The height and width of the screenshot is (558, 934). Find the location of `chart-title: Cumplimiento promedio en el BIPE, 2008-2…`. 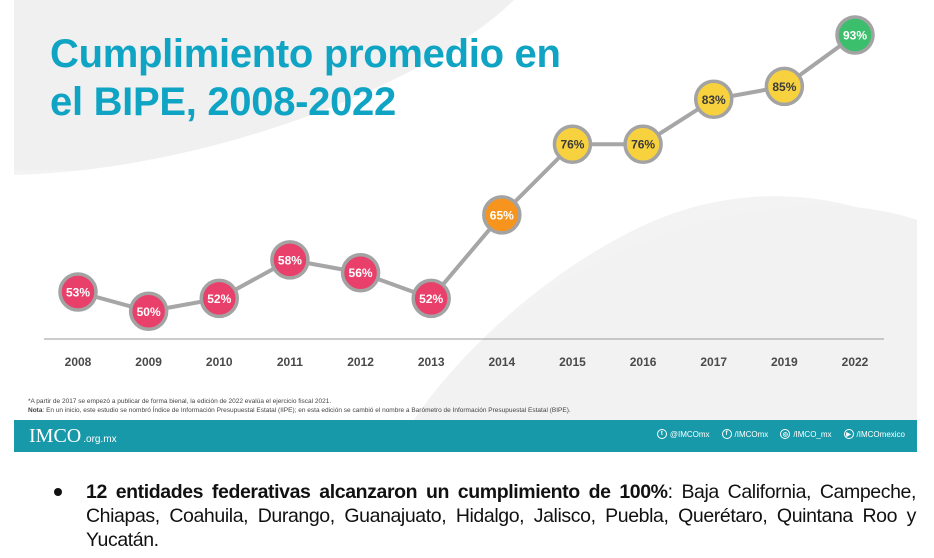

chart-title: Cumplimiento promedio en el BIPE, 2008-2… is located at coordinates (305, 78).